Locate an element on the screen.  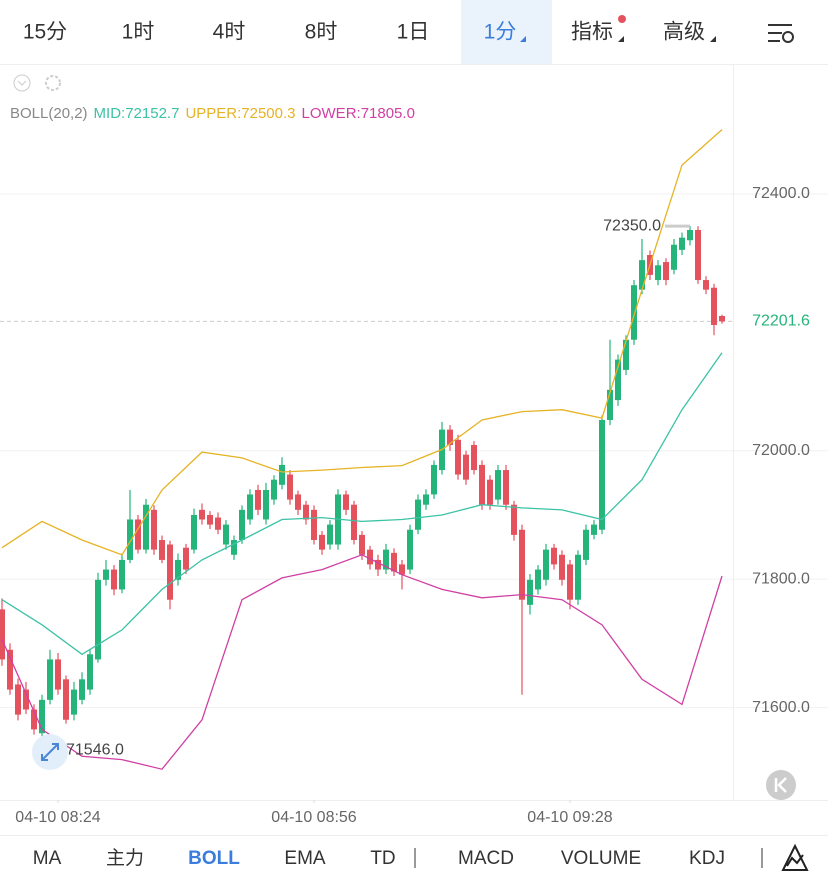
draw-tool-icon is located at coordinates (795, 857).